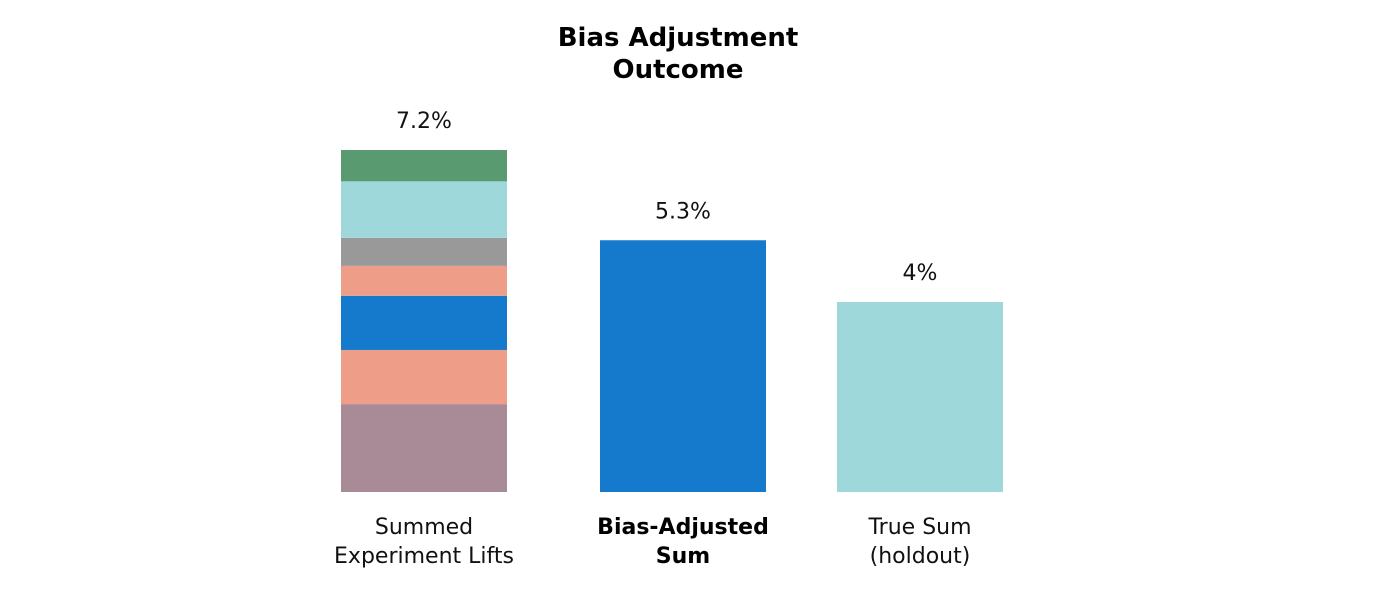  I want to click on category-label-bias-adjusted-line-1: Bias-Adjusted, so click(683, 527).